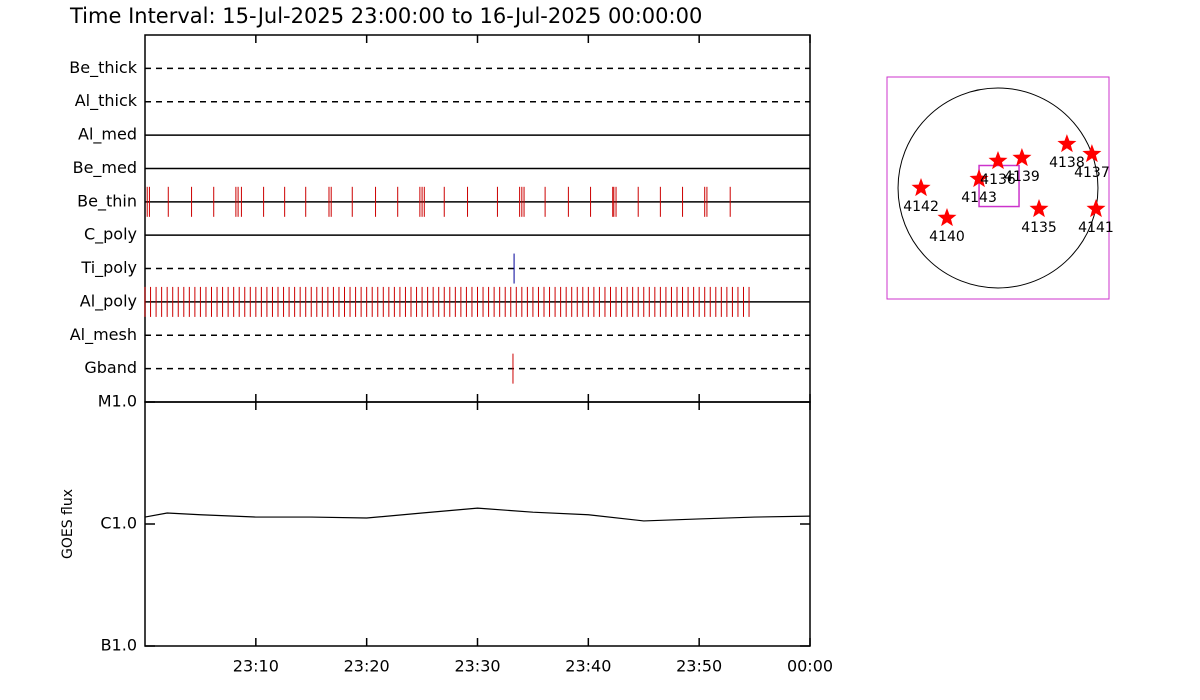 The width and height of the screenshot is (1200, 700). Describe the element at coordinates (810, 666) in the screenshot. I see `x-tick-label: 00:00` at that location.